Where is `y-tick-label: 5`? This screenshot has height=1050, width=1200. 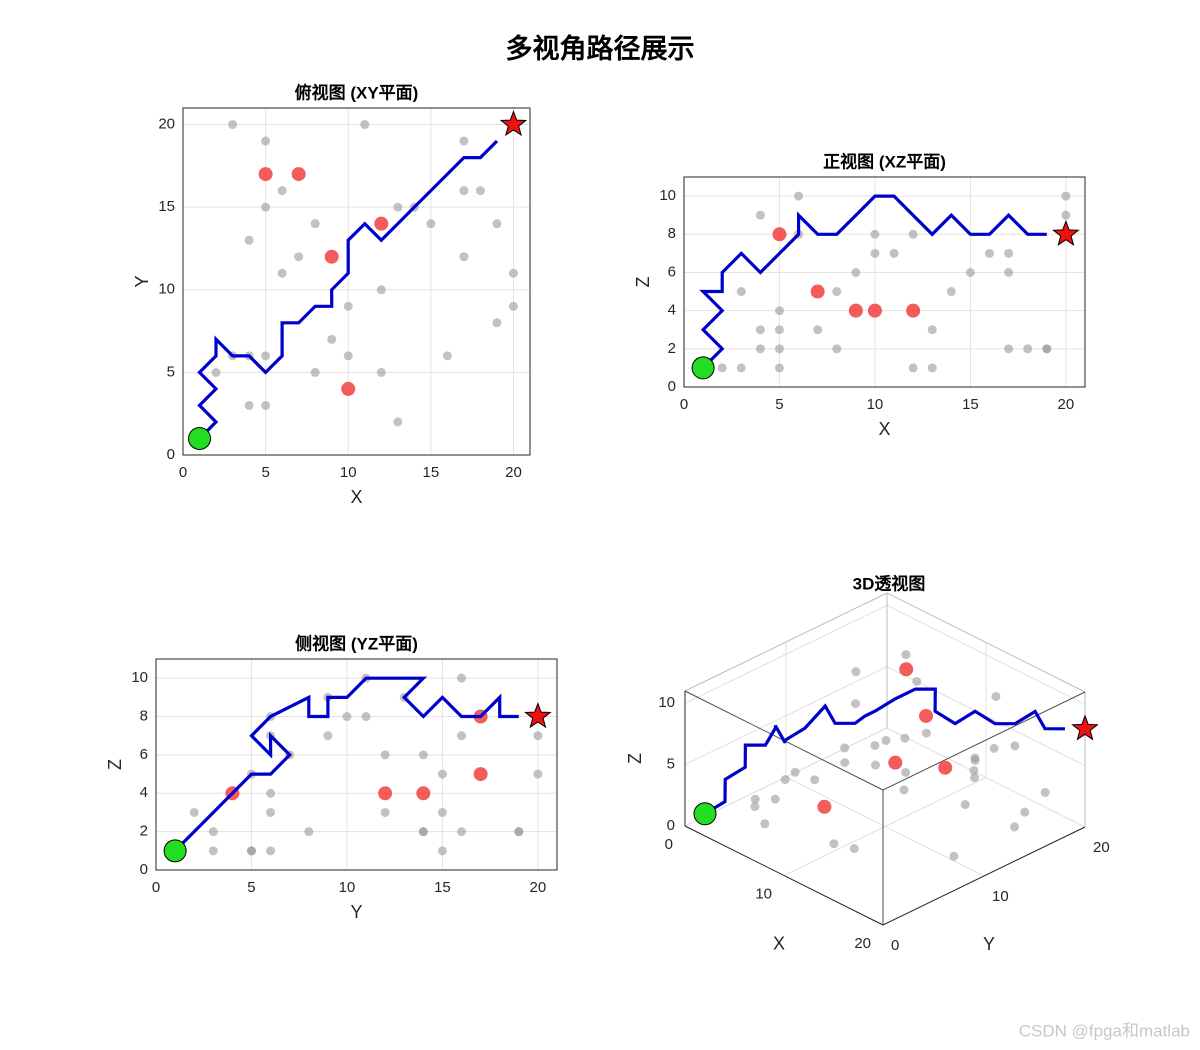
y-tick-label: 5 is located at coordinates (171, 371).